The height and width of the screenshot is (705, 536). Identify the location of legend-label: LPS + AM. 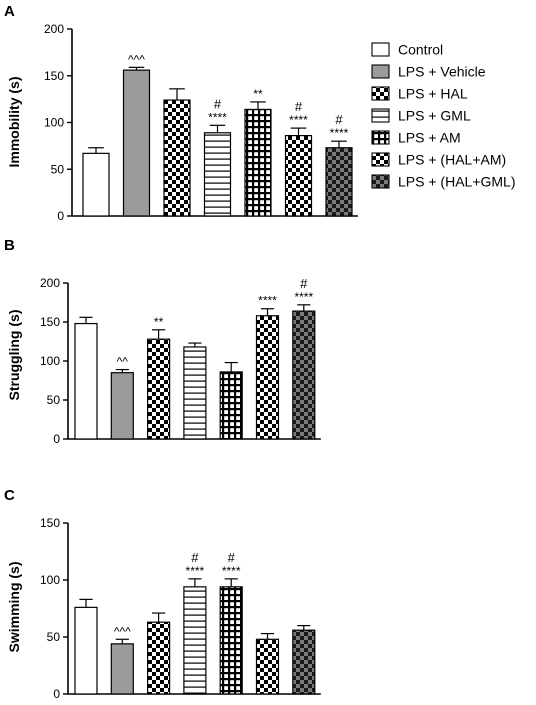
(429, 138).